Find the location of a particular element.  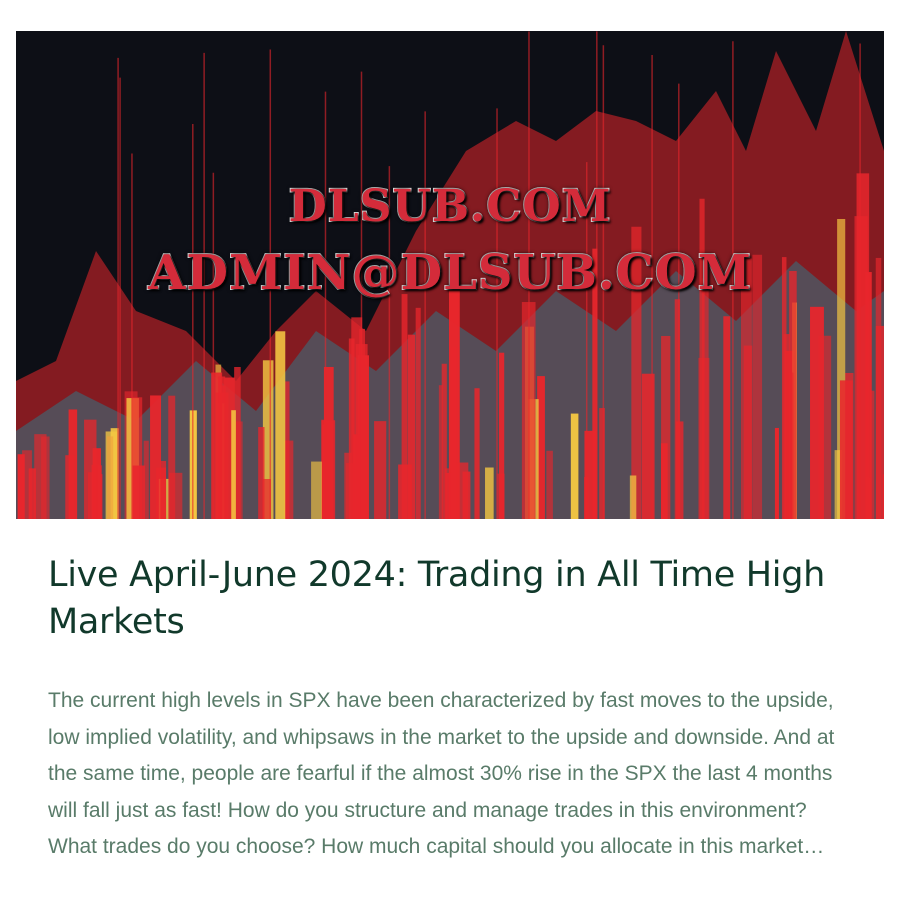

watermark-line2: ADMIN@DLSUB.COM is located at coordinates (449, 273).